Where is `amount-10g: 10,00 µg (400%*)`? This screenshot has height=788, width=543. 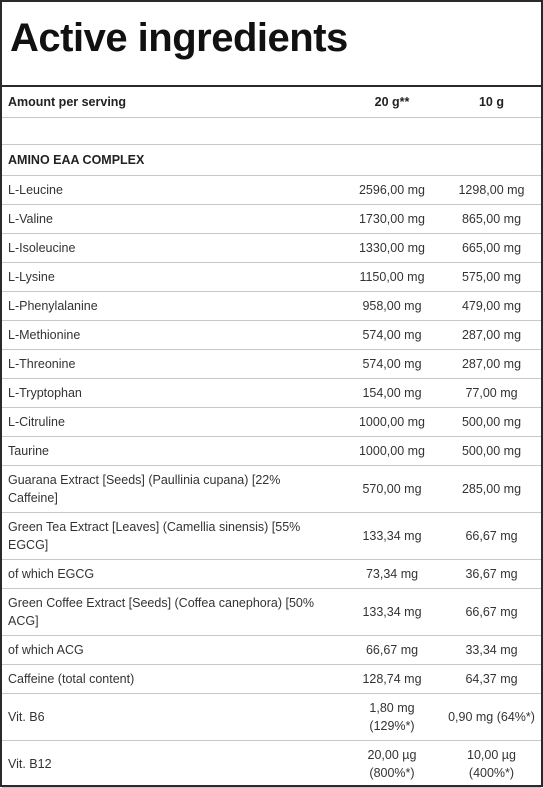
amount-10g: 10,00 µg (400%*) is located at coordinates (491, 764).